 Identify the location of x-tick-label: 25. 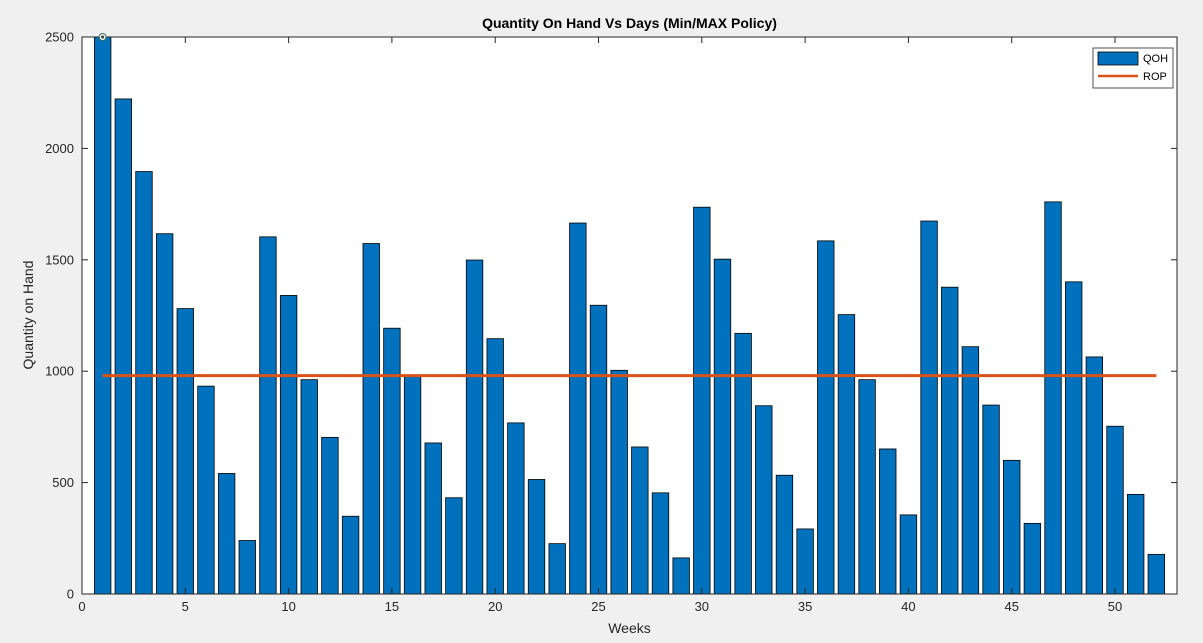
(598, 606).